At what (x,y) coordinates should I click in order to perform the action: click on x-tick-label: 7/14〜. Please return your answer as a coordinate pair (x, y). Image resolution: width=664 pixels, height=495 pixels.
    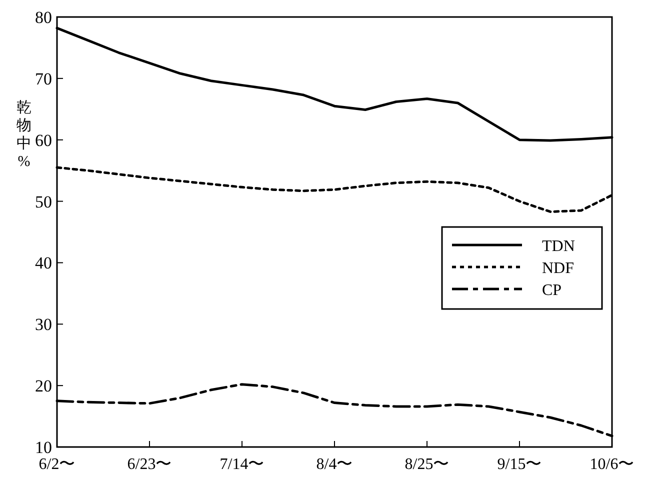
    Looking at the image, I should click on (242, 464).